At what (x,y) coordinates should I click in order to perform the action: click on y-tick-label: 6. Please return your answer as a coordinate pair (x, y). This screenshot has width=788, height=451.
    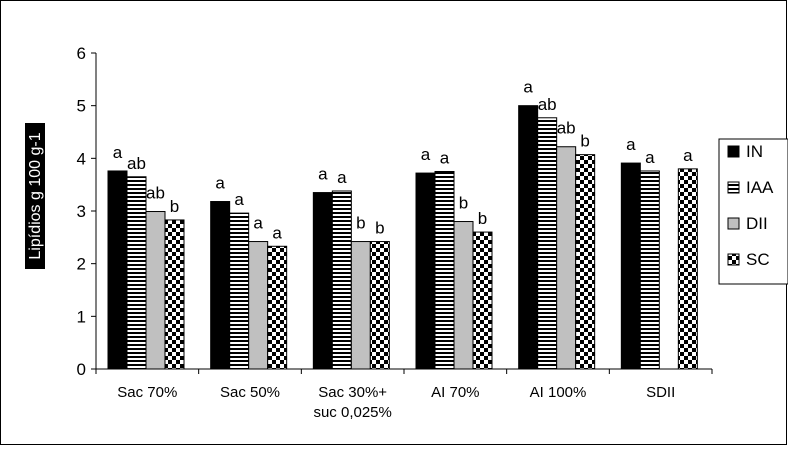
    Looking at the image, I should click on (81, 53).